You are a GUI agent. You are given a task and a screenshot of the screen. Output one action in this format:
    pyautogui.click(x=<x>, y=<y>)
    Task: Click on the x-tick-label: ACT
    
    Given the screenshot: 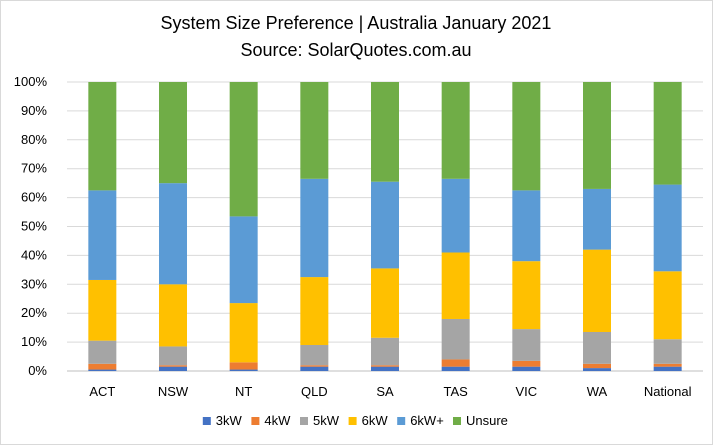 What is the action you would take?
    pyautogui.click(x=102, y=391)
    